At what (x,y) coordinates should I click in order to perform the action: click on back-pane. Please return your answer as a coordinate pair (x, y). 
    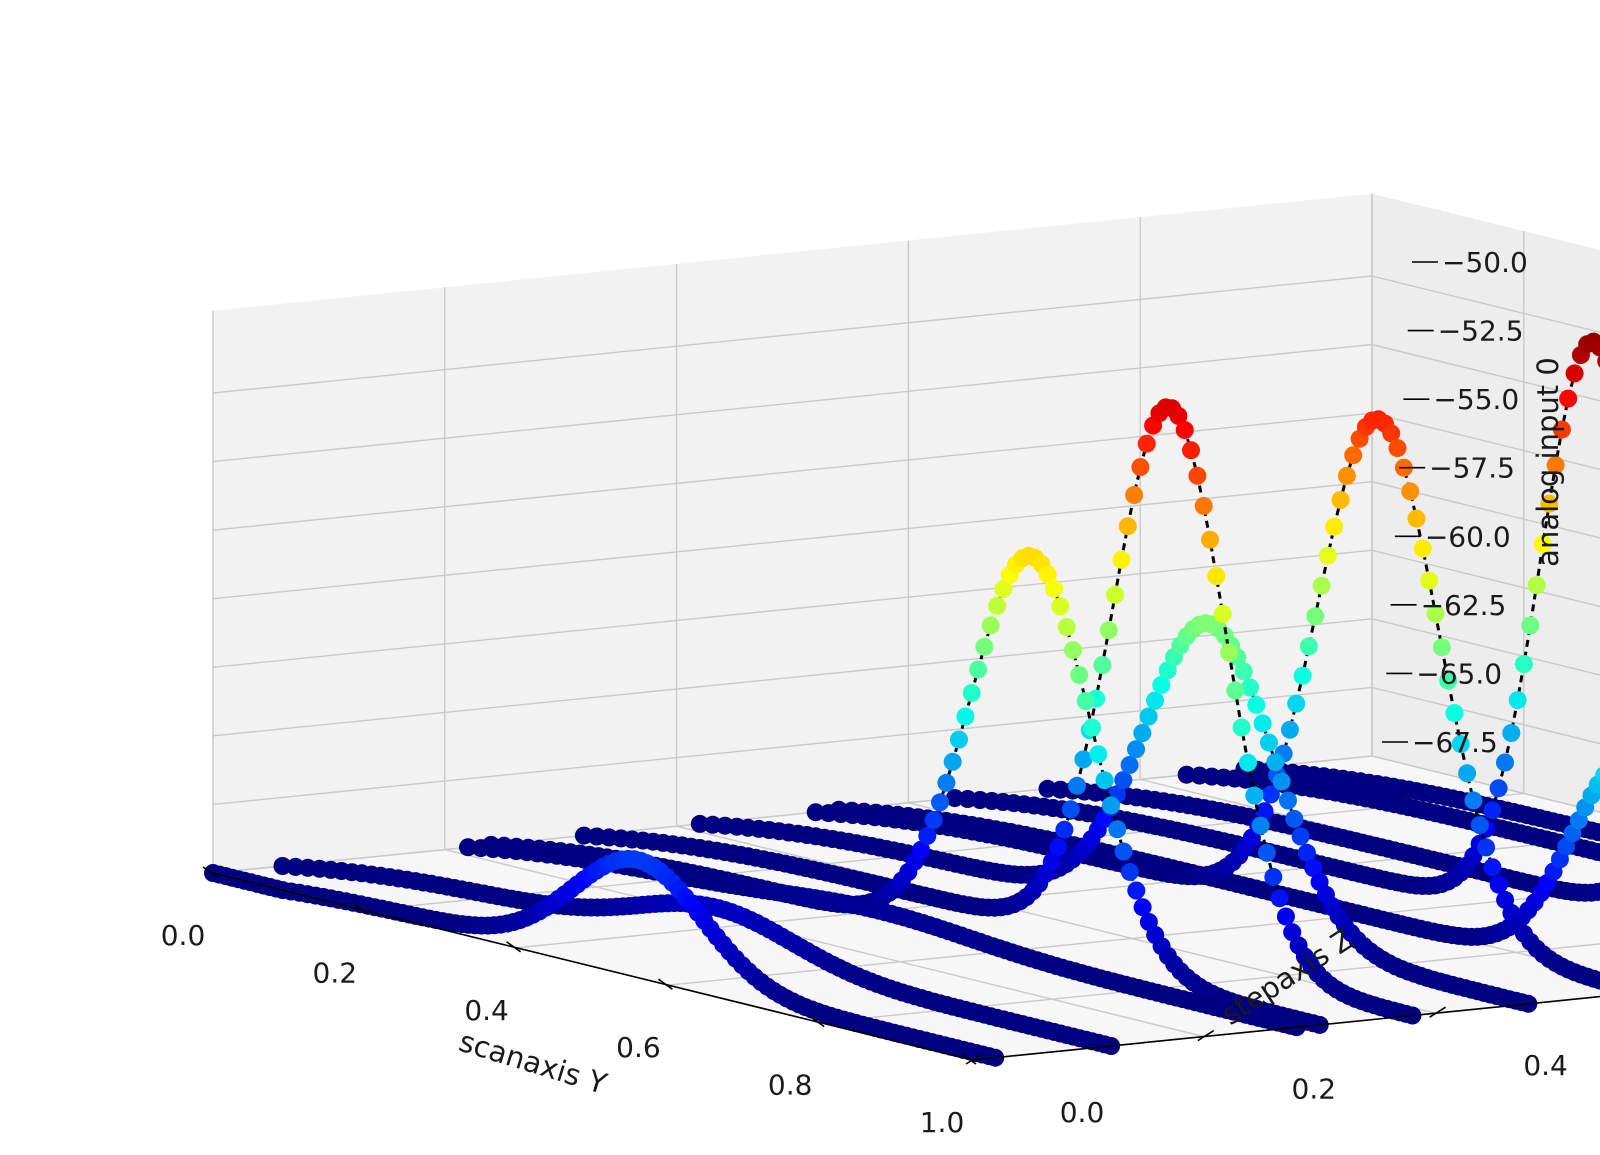
    Looking at the image, I should click on (1486, 503).